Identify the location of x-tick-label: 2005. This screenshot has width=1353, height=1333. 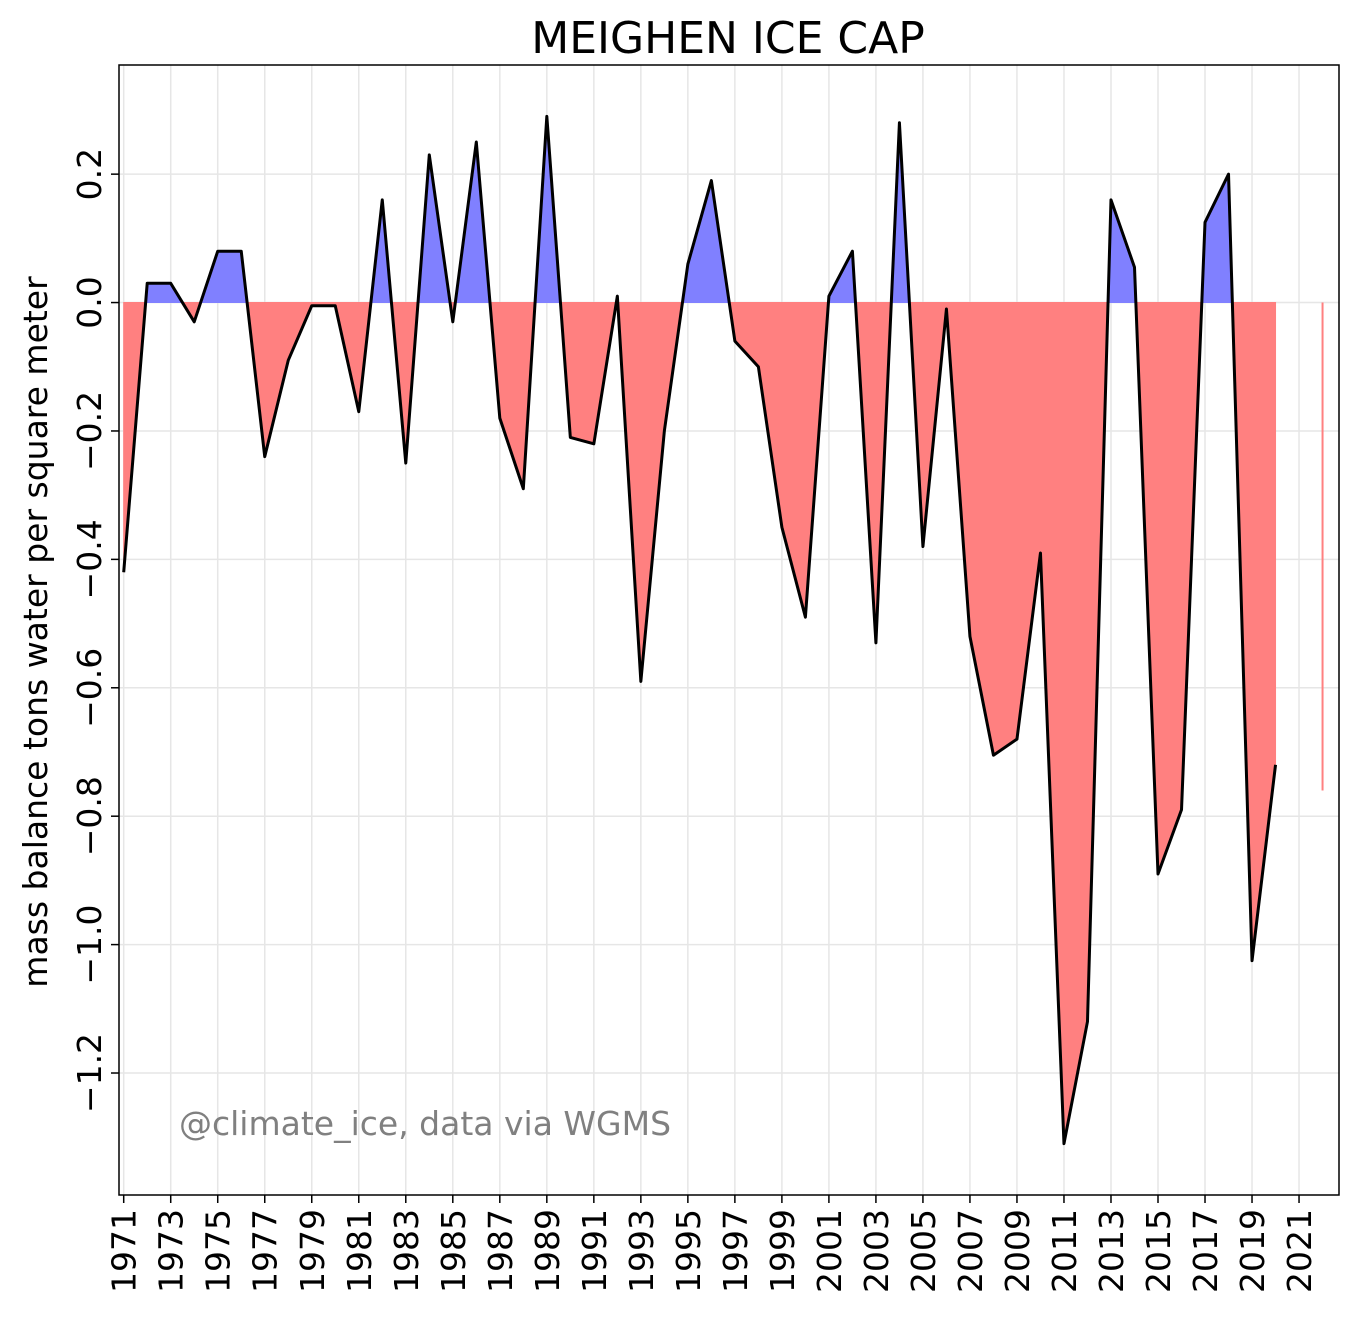
(923, 1251).